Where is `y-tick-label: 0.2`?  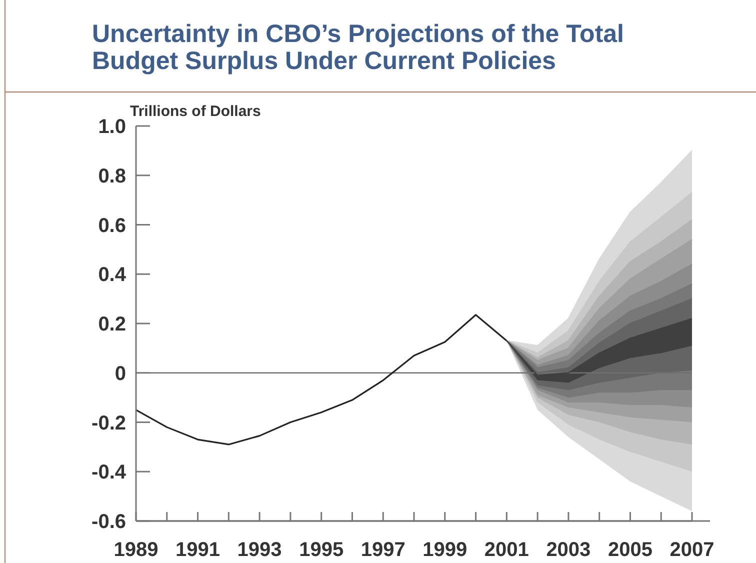
y-tick-label: 0.2 is located at coordinates (112, 325).